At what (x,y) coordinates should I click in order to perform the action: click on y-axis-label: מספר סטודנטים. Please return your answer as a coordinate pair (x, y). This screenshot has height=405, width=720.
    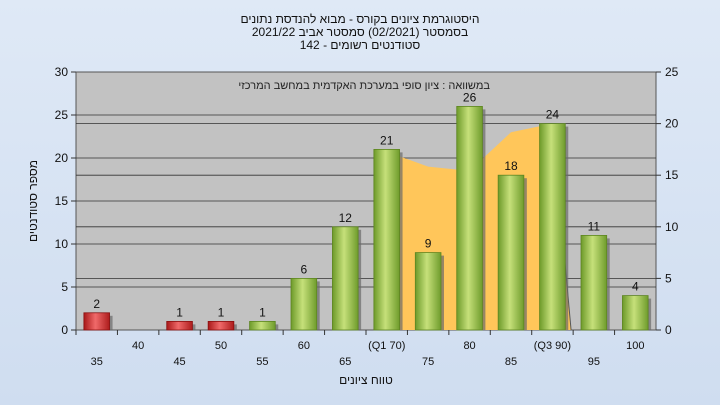
    Looking at the image, I should click on (33, 201).